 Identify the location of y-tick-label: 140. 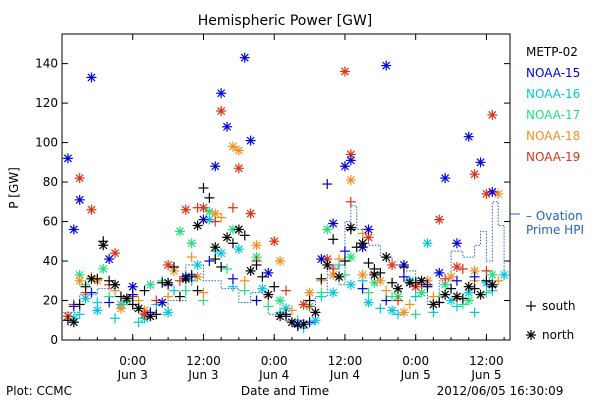
(46, 64).